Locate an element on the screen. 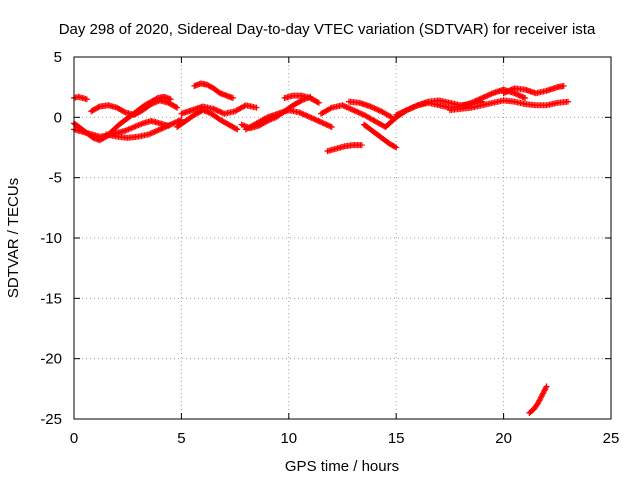 This screenshot has height=480, width=640. series-arc-h is located at coordinates (219, 109).